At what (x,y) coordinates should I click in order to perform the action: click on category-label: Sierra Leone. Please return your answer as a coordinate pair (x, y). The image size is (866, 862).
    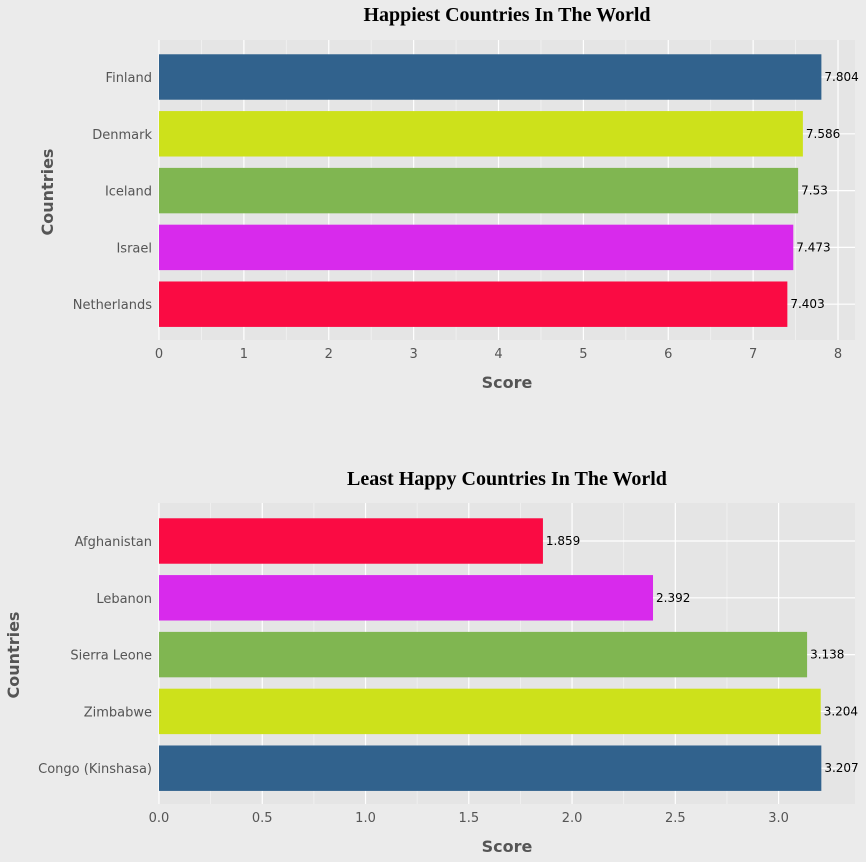
    Looking at the image, I should click on (111, 656).